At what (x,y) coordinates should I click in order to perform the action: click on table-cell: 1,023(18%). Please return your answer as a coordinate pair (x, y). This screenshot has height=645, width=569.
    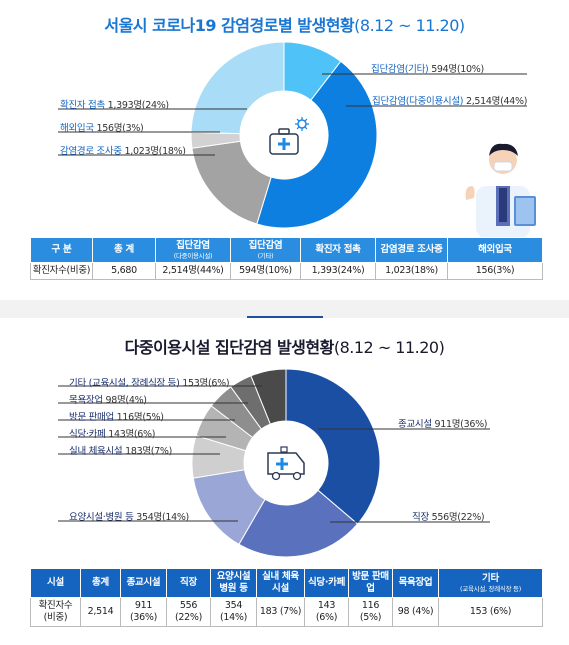
    Looking at the image, I should click on (411, 271).